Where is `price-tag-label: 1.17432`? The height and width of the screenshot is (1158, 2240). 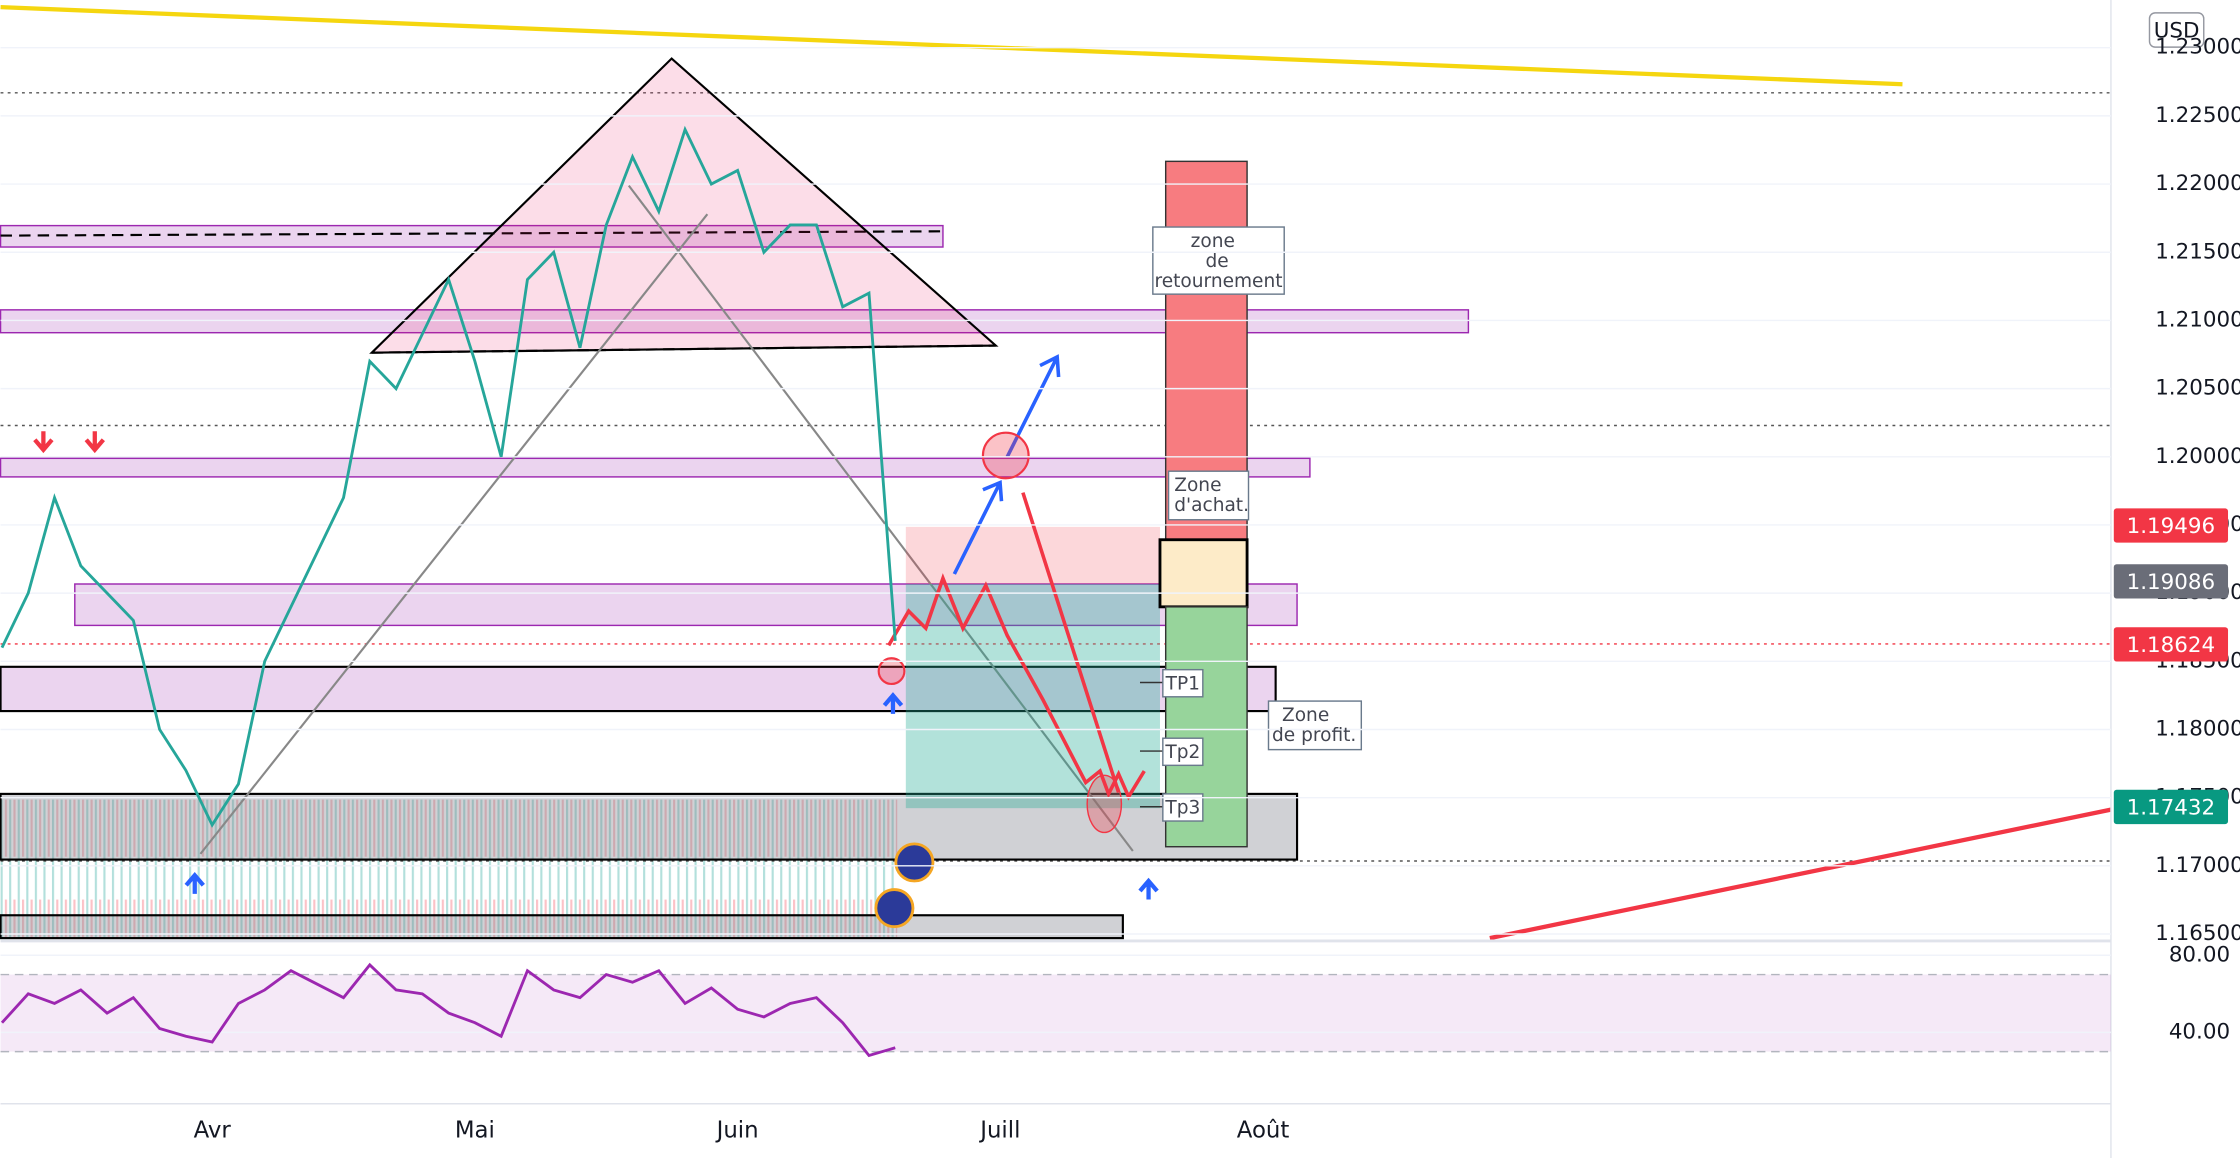
price-tag-label: 1.17432 is located at coordinates (2171, 807).